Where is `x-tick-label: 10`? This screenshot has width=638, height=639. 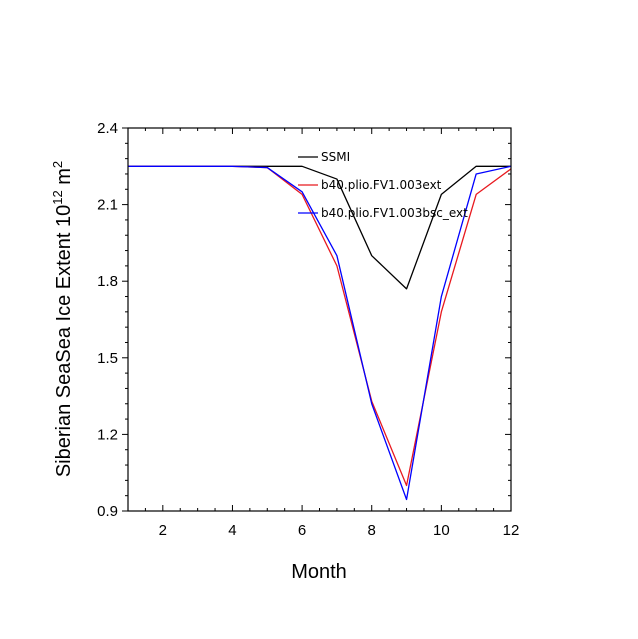
x-tick-label: 10 is located at coordinates (441, 530).